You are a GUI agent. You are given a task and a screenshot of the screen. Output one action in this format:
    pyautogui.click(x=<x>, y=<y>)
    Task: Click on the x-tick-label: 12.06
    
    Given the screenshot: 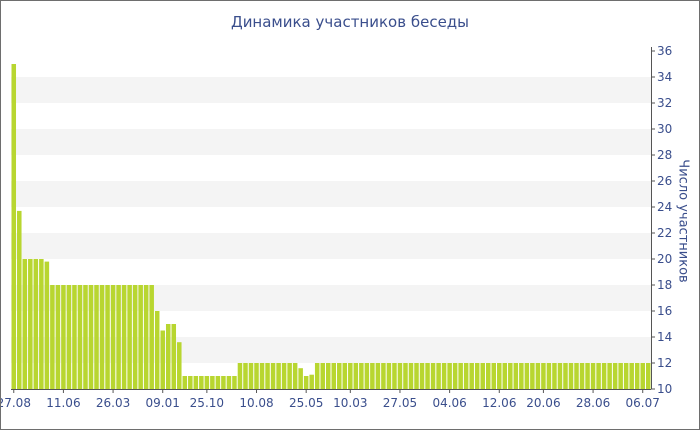 What is the action you would take?
    pyautogui.click(x=499, y=403)
    